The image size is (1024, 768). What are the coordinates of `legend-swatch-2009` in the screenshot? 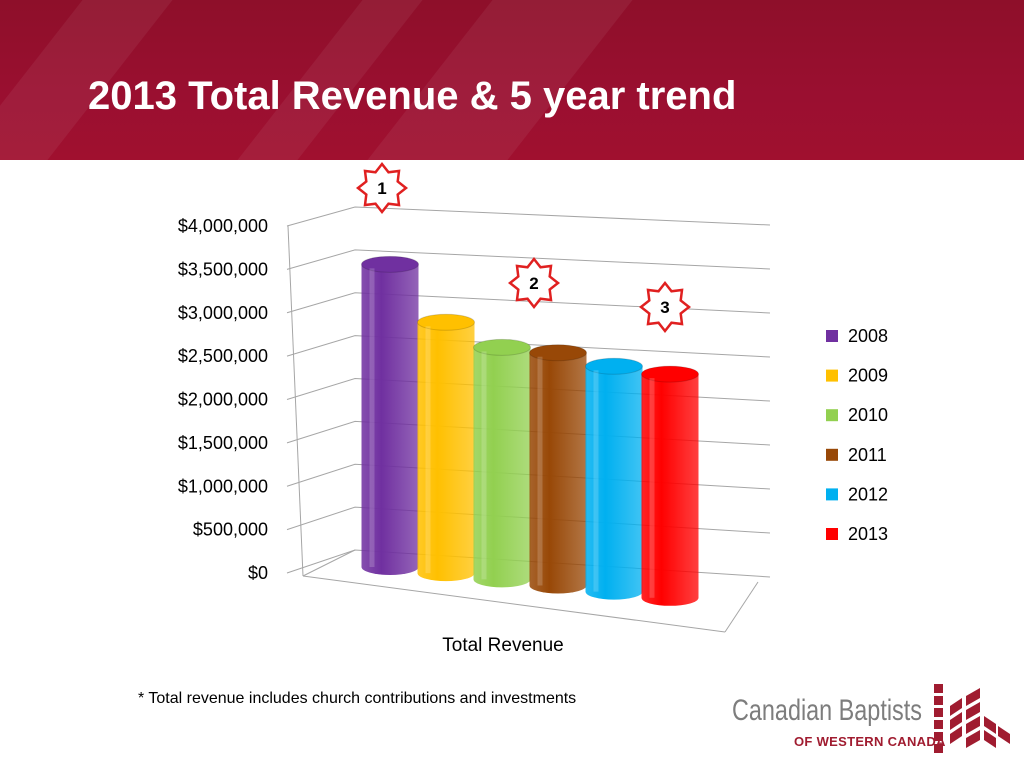 It's located at (832, 375).